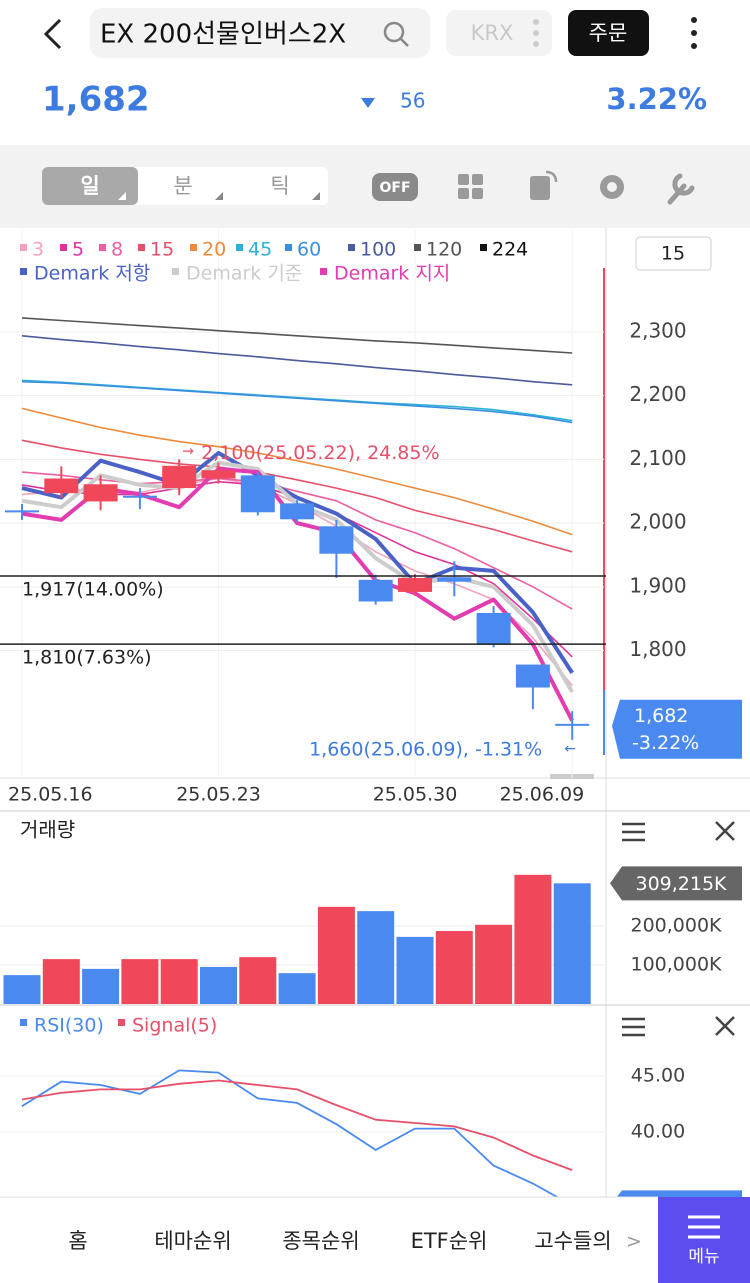 Image resolution: width=750 pixels, height=1283 pixels. Describe the element at coordinates (510, 250) in the screenshot. I see `legend-label: 224` at that location.